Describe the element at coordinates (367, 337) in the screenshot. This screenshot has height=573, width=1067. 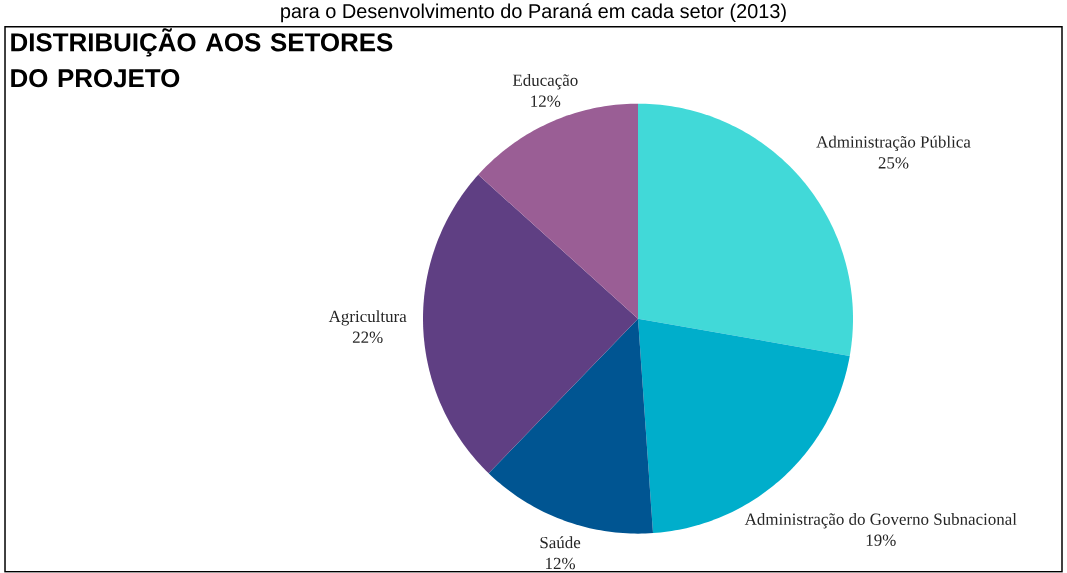
I see `data-label: 22%` at that location.